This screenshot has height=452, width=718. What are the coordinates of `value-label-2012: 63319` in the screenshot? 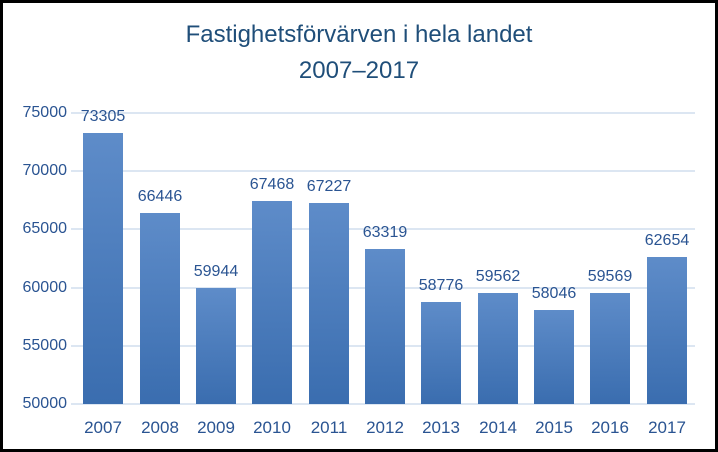 It's located at (385, 232).